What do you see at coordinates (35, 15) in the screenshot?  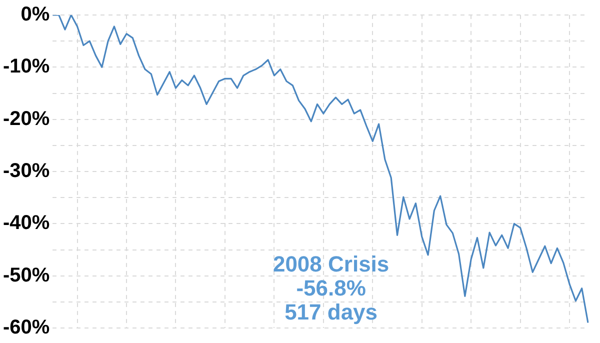 I see `y-tick-label: 0%` at bounding box center [35, 15].